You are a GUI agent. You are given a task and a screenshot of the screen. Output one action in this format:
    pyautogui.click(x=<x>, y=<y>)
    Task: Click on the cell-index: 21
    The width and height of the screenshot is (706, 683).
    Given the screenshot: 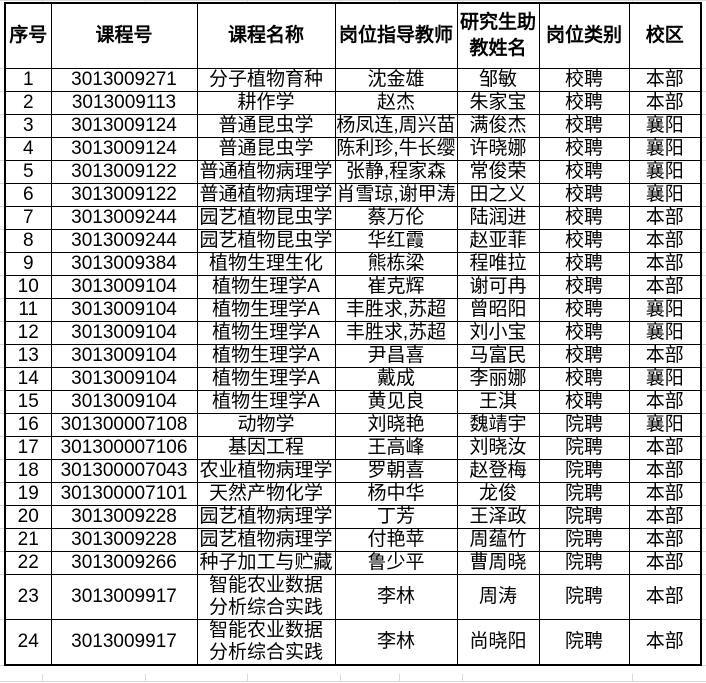 What is the action you would take?
    pyautogui.click(x=28, y=539)
    